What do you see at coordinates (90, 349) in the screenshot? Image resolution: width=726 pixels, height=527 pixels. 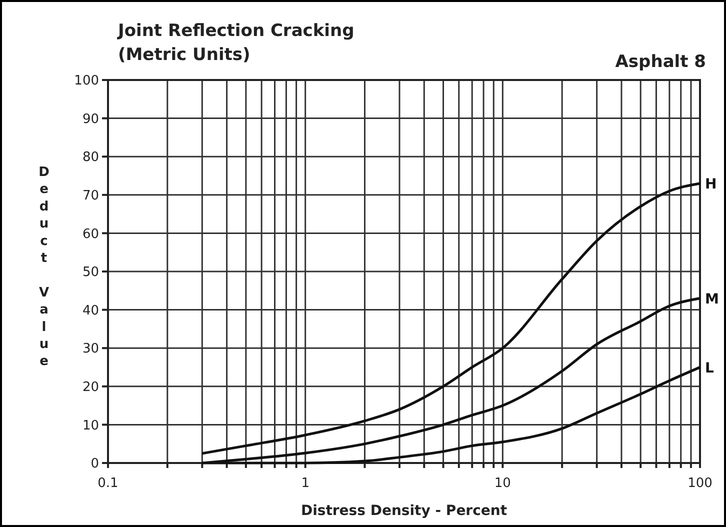 I see `y-tick-label: 30` at bounding box center [90, 349].